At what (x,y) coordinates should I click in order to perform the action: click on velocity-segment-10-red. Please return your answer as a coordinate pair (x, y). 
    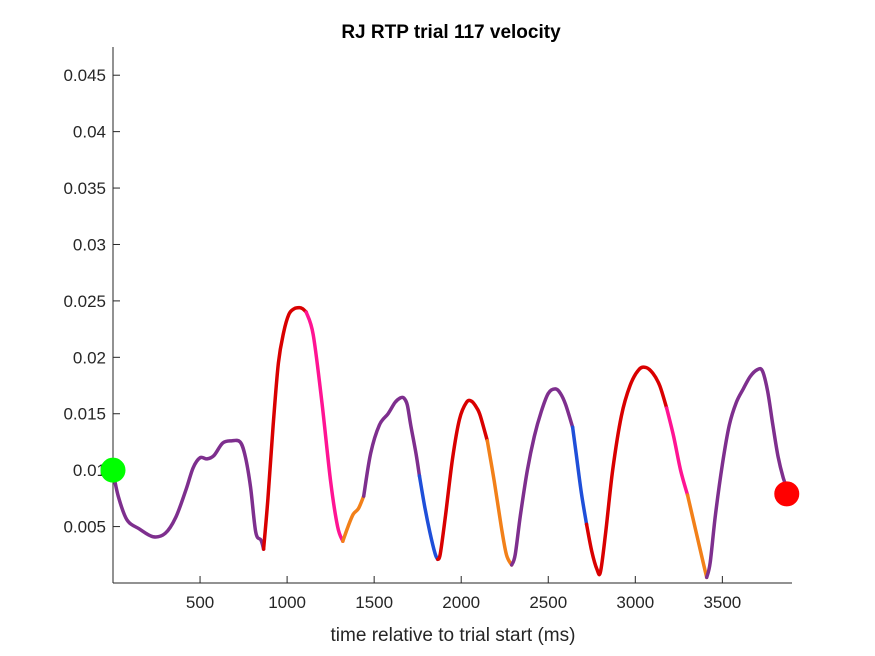
    Looking at the image, I should click on (626, 471).